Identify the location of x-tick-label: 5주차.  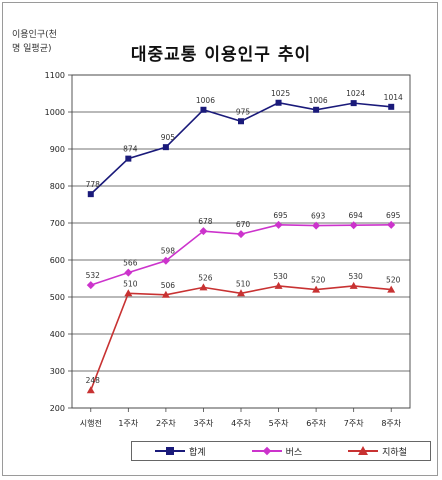
(279, 423).